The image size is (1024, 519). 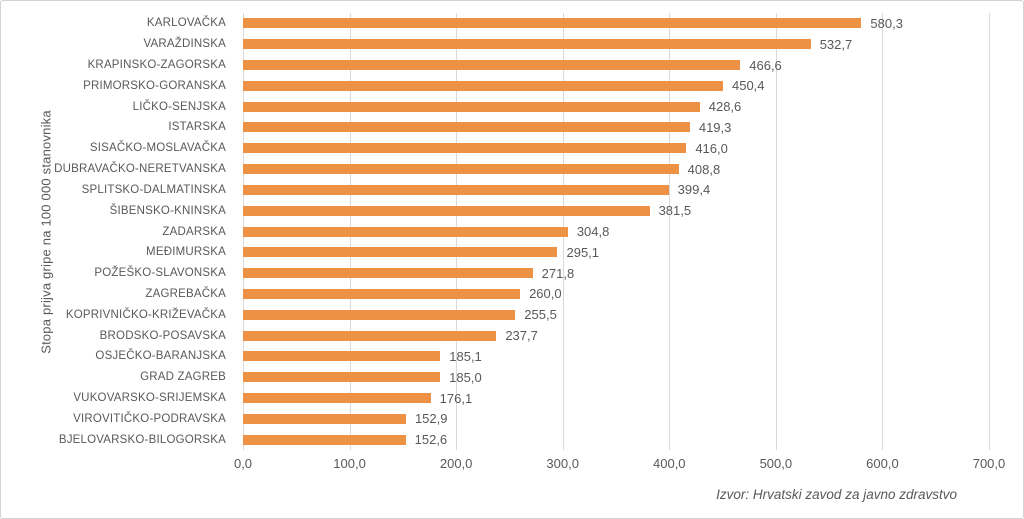 What do you see at coordinates (431, 440) in the screenshot?
I see `bar-value-label: 152,6` at bounding box center [431, 440].